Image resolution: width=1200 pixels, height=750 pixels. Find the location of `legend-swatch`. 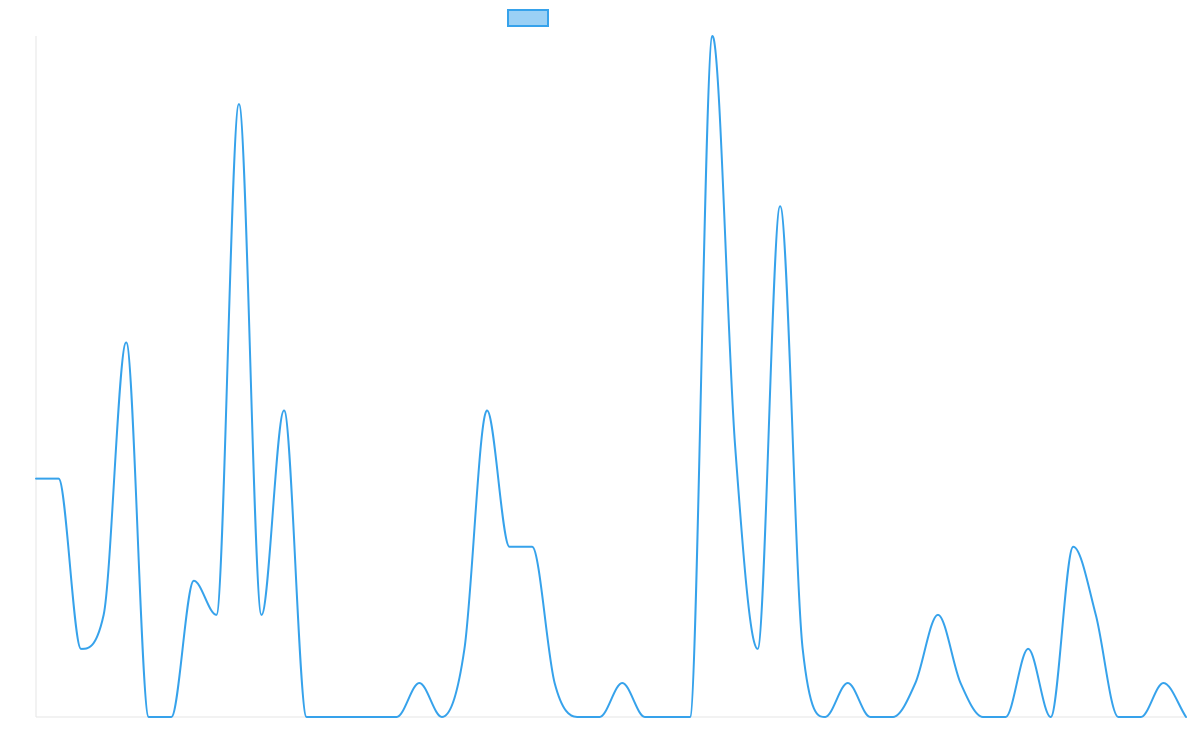

legend-swatch is located at coordinates (528, 18).